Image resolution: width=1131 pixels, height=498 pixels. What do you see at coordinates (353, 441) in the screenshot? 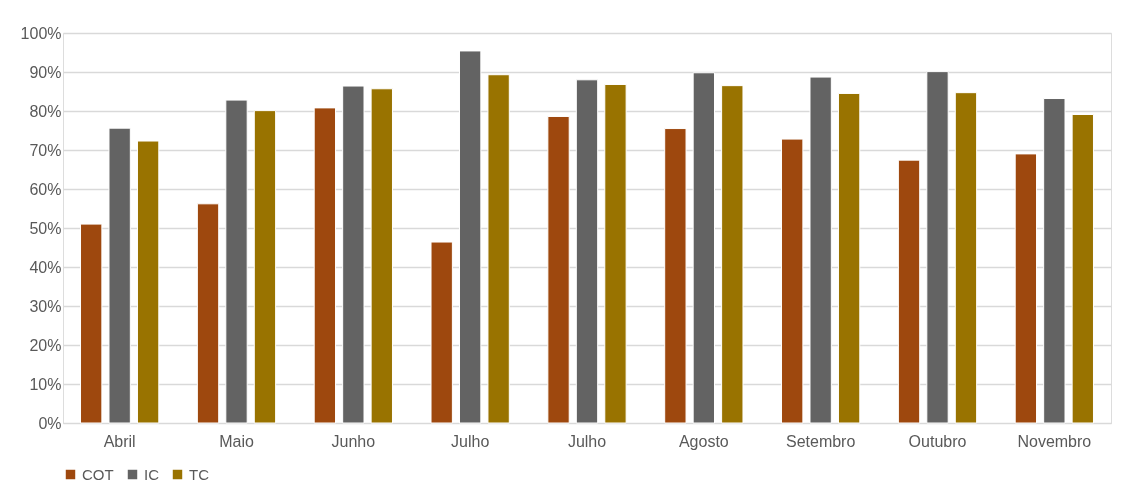
I see `x-tick-label: Junho` at bounding box center [353, 441].